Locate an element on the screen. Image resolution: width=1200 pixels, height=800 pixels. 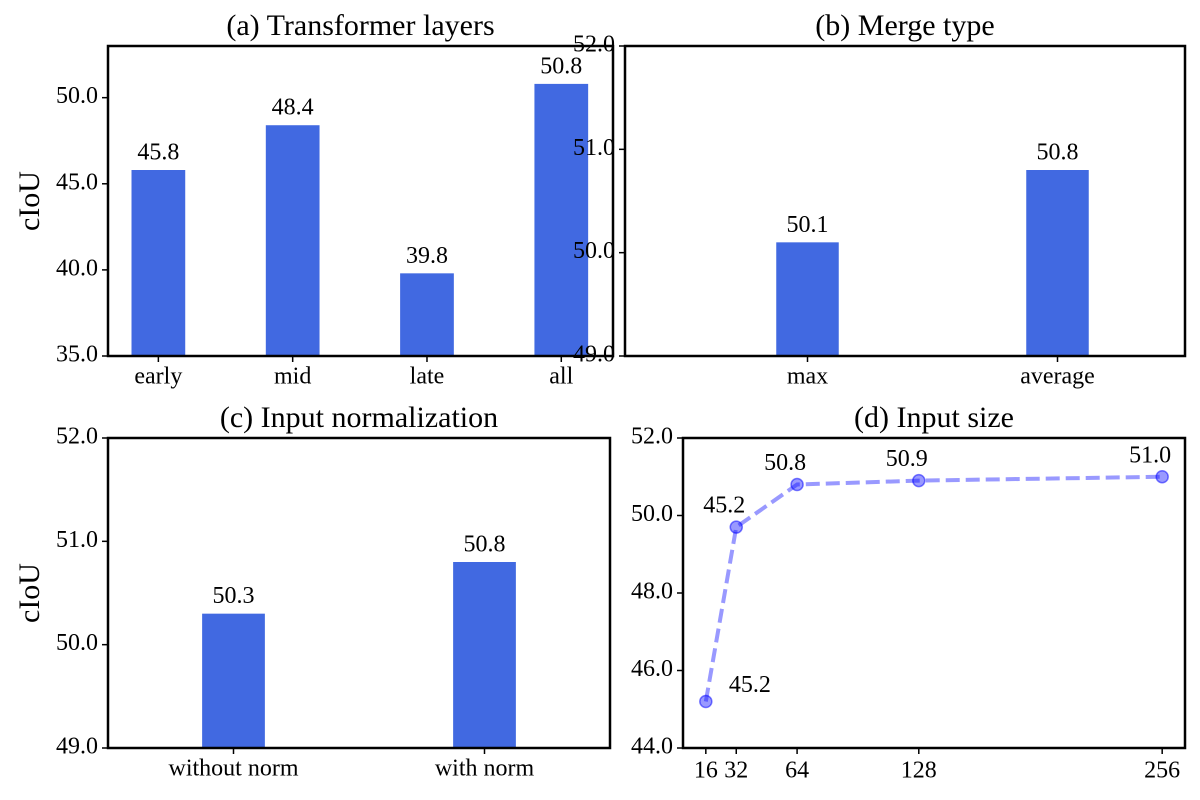
x-tick-label: 16 is located at coordinates (706, 771).